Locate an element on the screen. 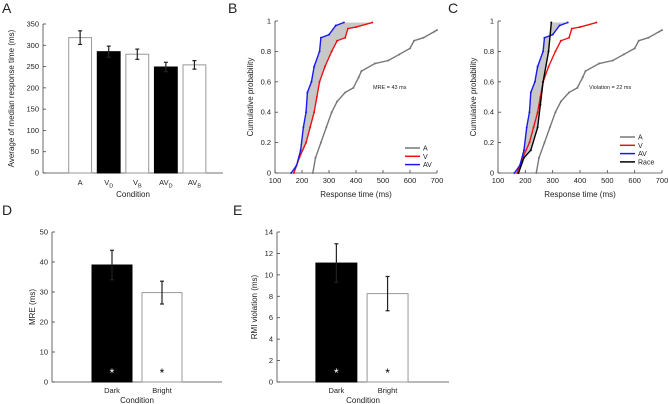  panel-letter: C is located at coordinates (453, 8).